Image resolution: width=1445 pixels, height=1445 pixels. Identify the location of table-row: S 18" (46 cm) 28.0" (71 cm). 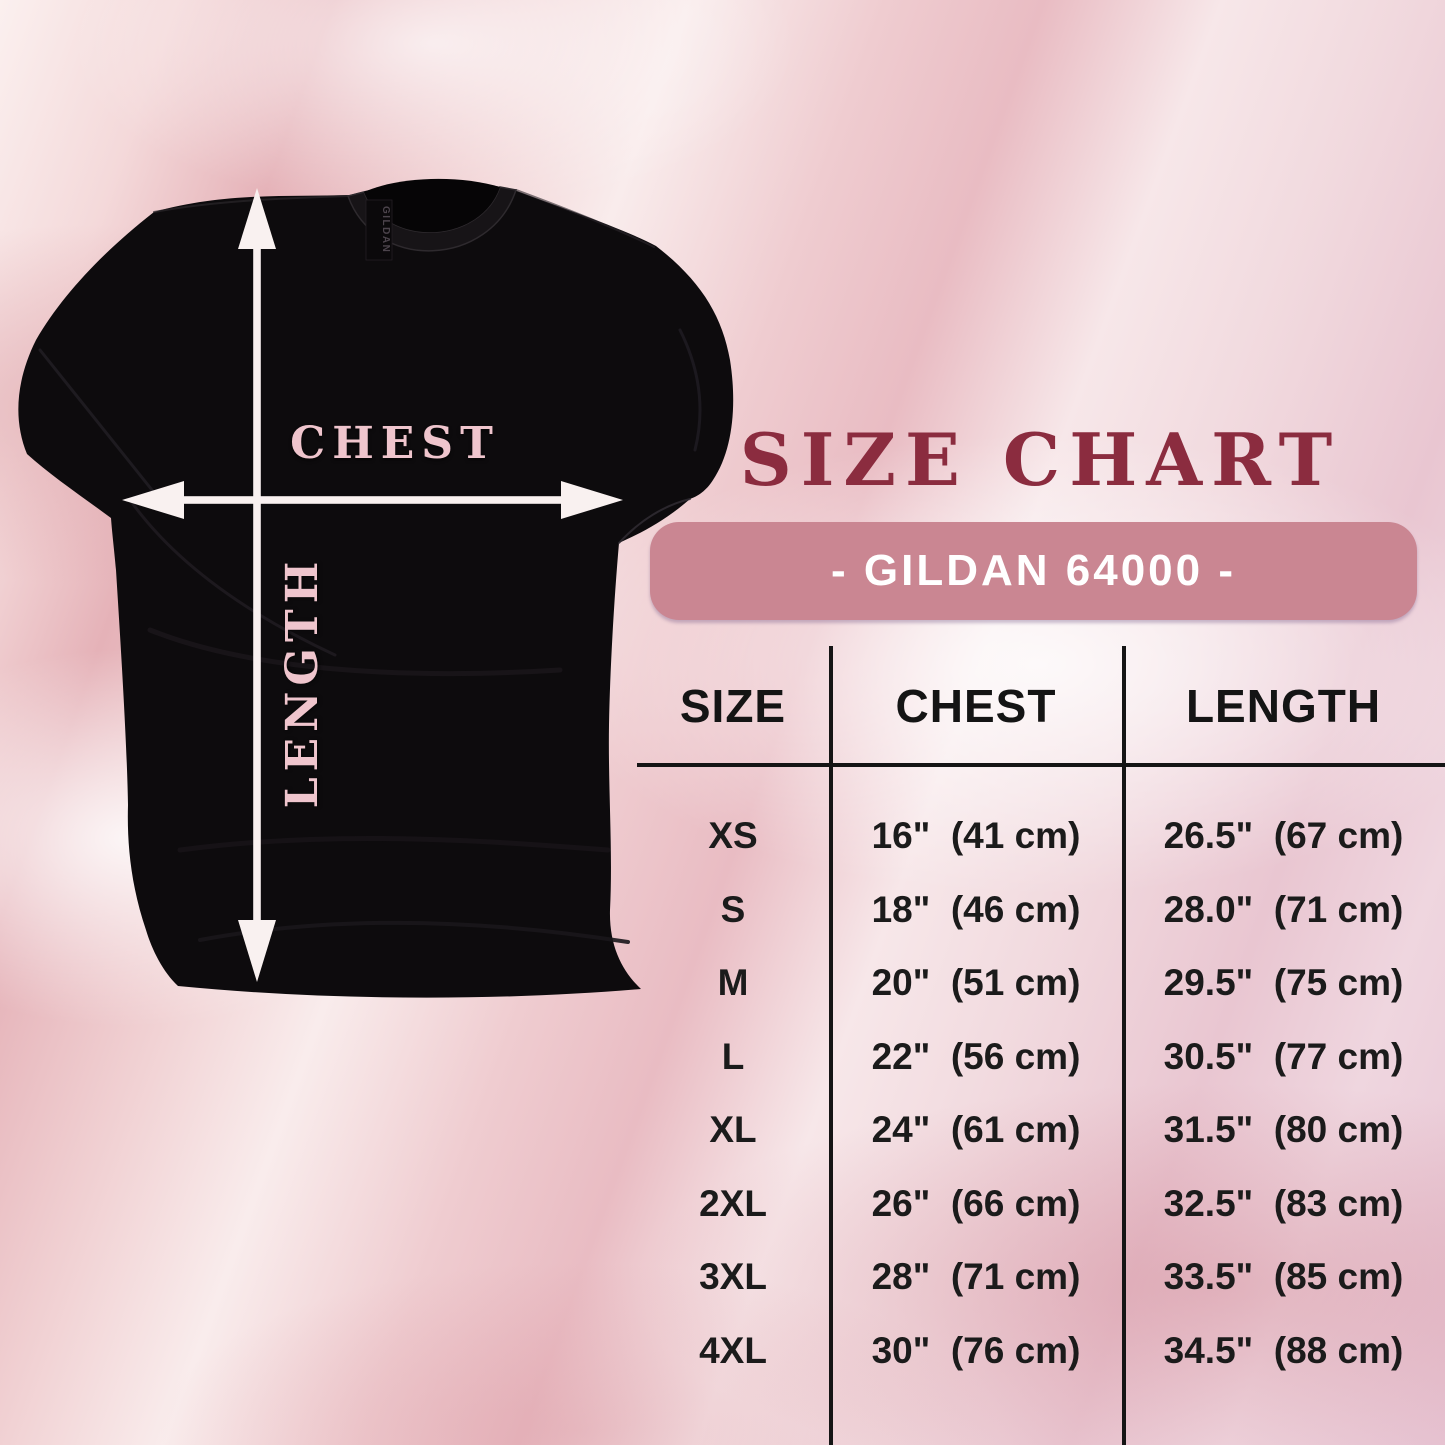
(1040, 909).